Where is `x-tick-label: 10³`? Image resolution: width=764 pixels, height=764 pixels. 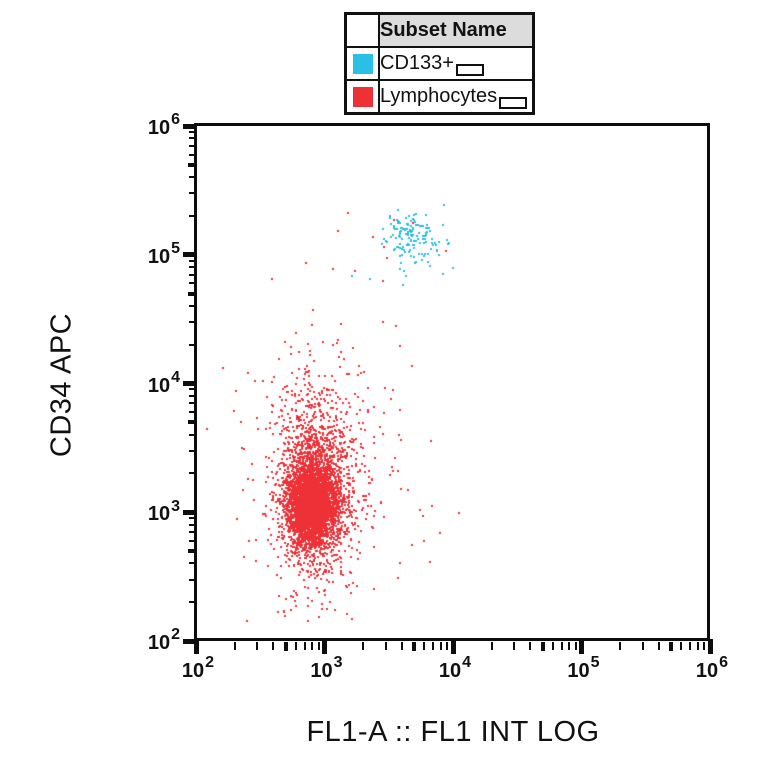
x-tick-label: 10³ is located at coordinates (326, 668).